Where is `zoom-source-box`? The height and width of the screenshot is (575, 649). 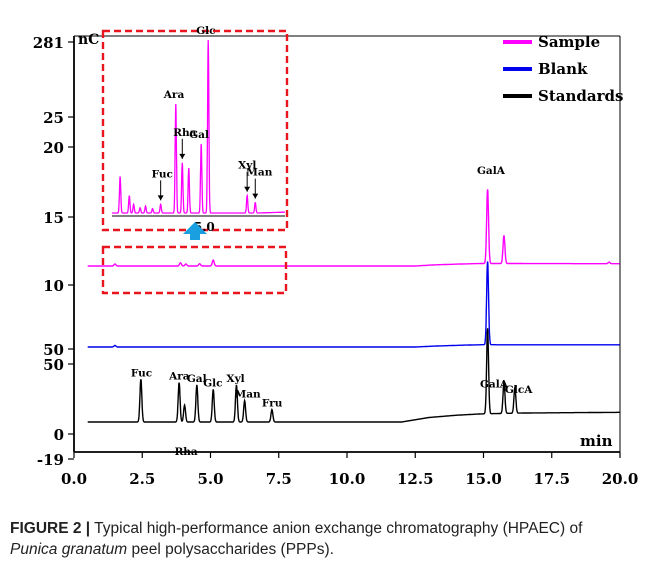 zoom-source-box is located at coordinates (194, 270).